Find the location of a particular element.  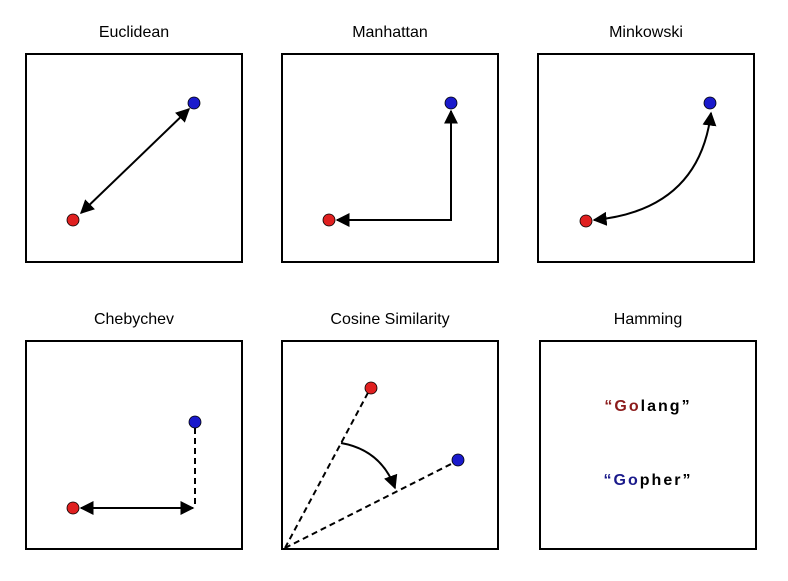

manhattan-panel is located at coordinates (390, 158).